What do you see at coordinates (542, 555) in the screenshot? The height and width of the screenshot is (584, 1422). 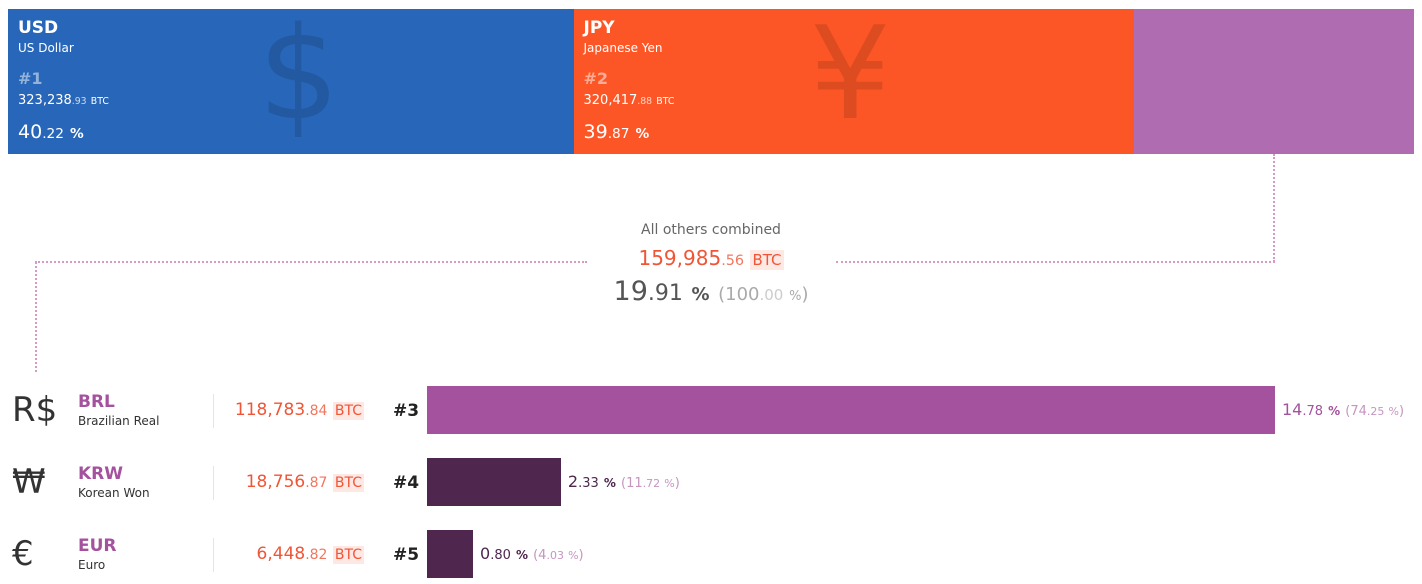 I see `rel-main: 4` at bounding box center [542, 555].